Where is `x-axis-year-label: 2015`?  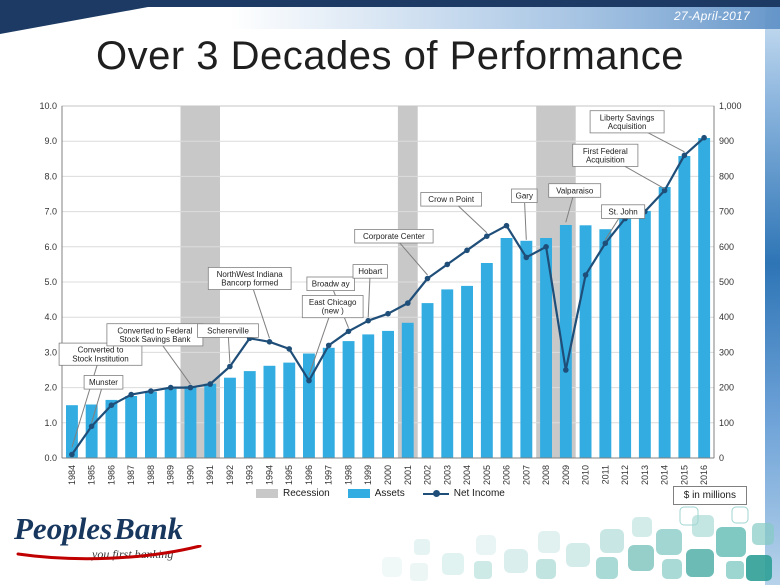
x-axis-year-label: 2015 is located at coordinates (684, 475).